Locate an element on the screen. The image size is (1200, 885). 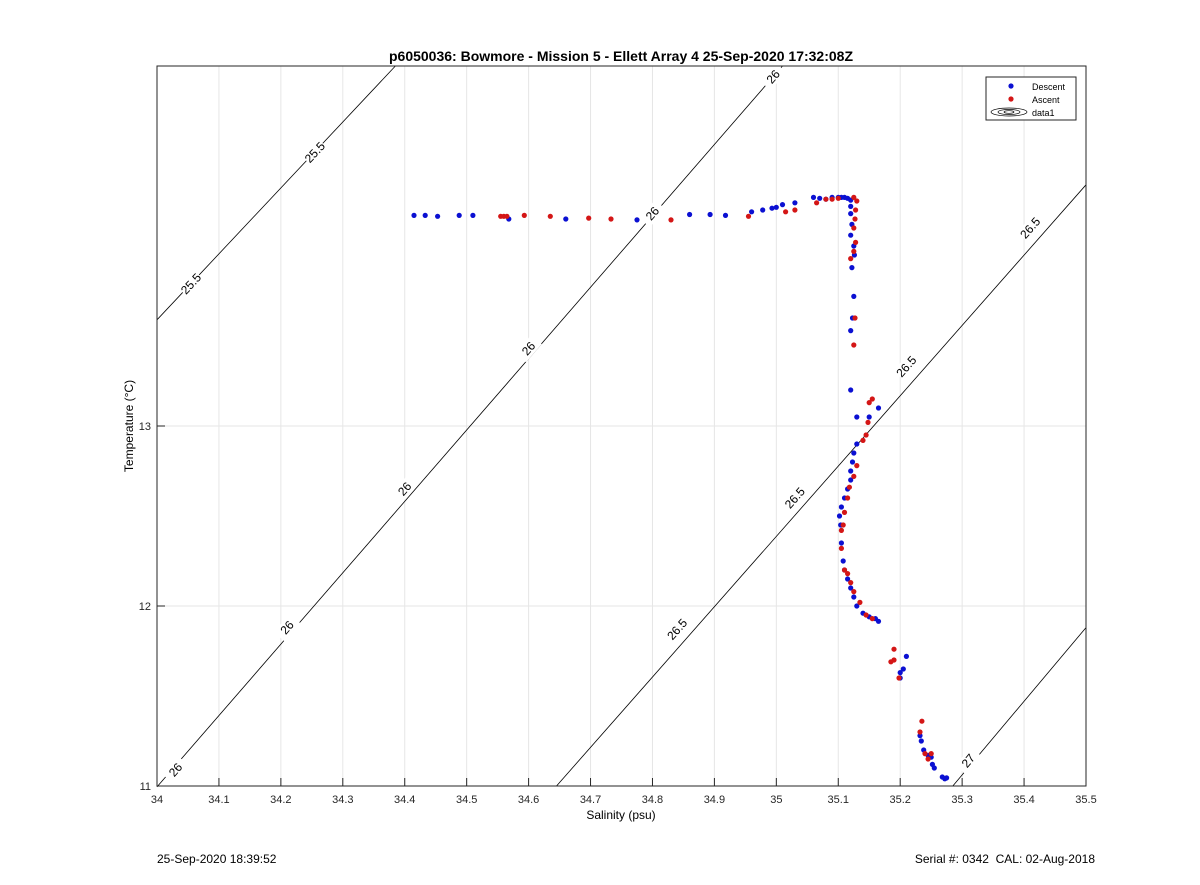
x-tick-label: 35.1 is located at coordinates (838, 800).